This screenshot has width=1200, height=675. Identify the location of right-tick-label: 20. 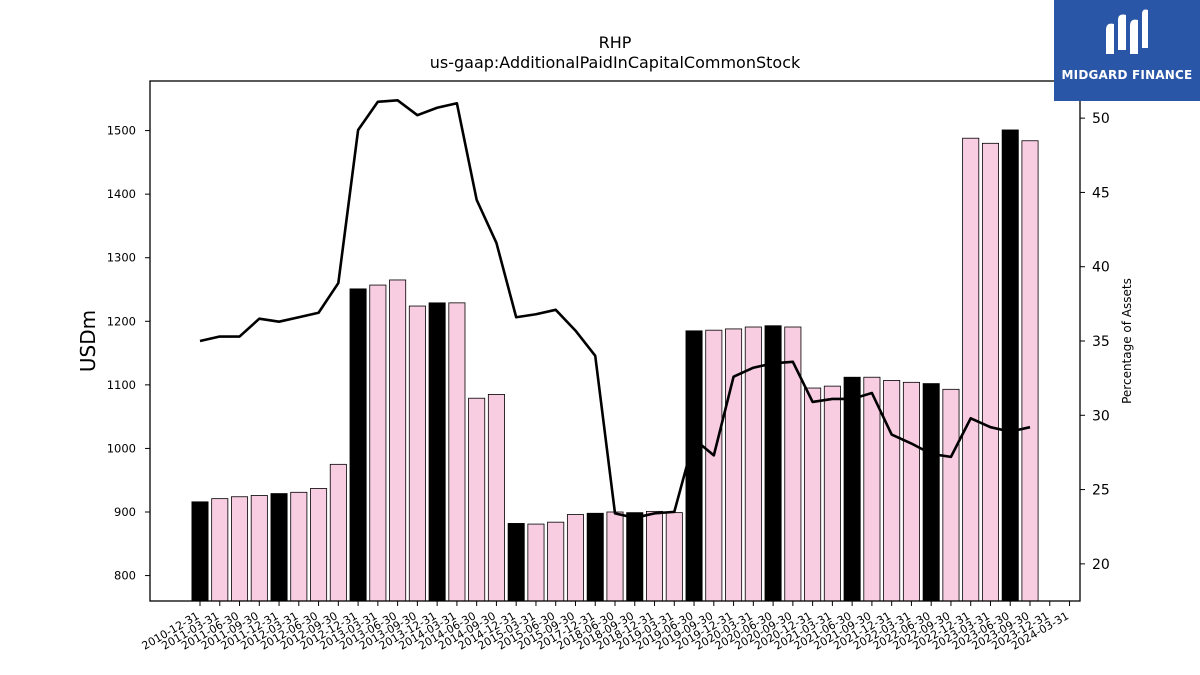
(1101, 565).